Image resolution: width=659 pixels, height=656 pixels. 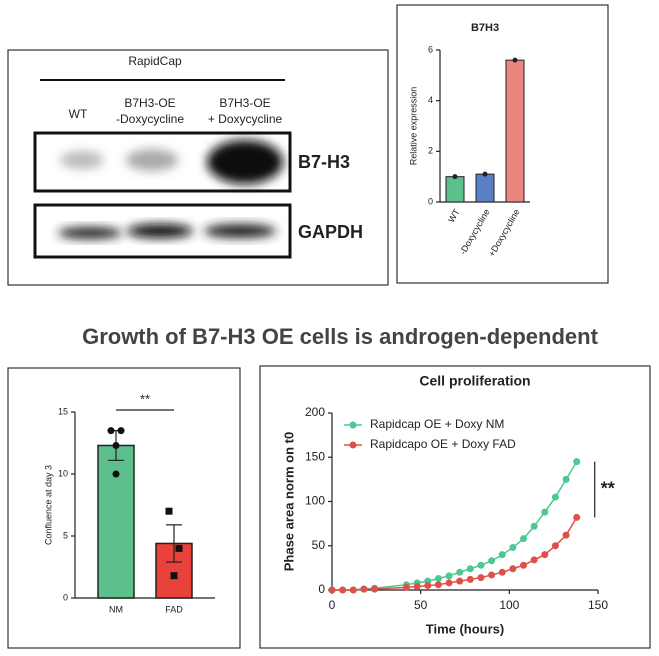 What do you see at coordinates (430, 49) in the screenshot?
I see `y-tick-label: 6` at bounding box center [430, 49].